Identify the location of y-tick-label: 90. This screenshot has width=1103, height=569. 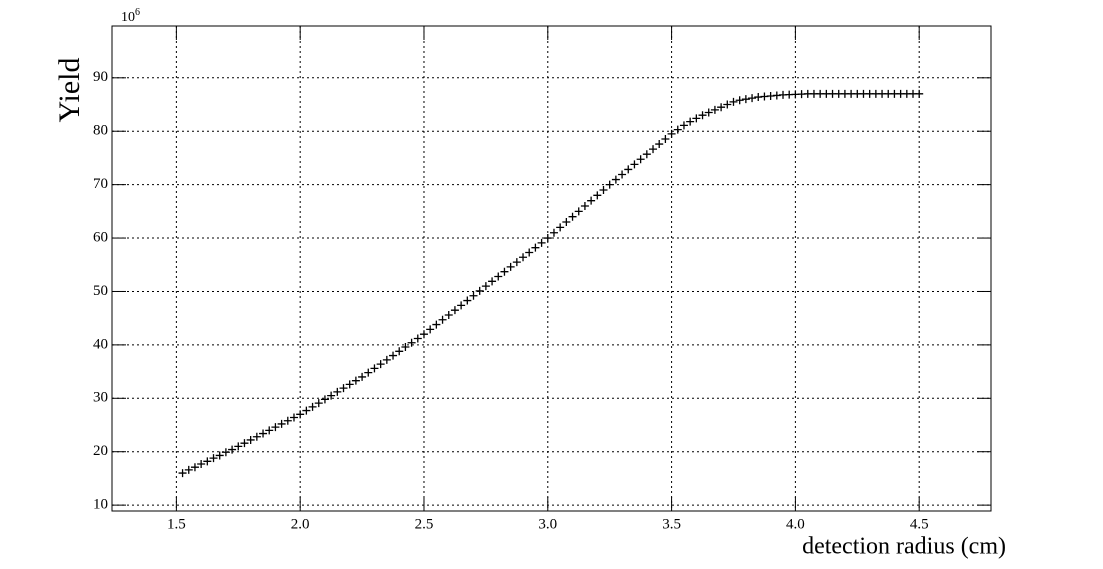
(100, 77).